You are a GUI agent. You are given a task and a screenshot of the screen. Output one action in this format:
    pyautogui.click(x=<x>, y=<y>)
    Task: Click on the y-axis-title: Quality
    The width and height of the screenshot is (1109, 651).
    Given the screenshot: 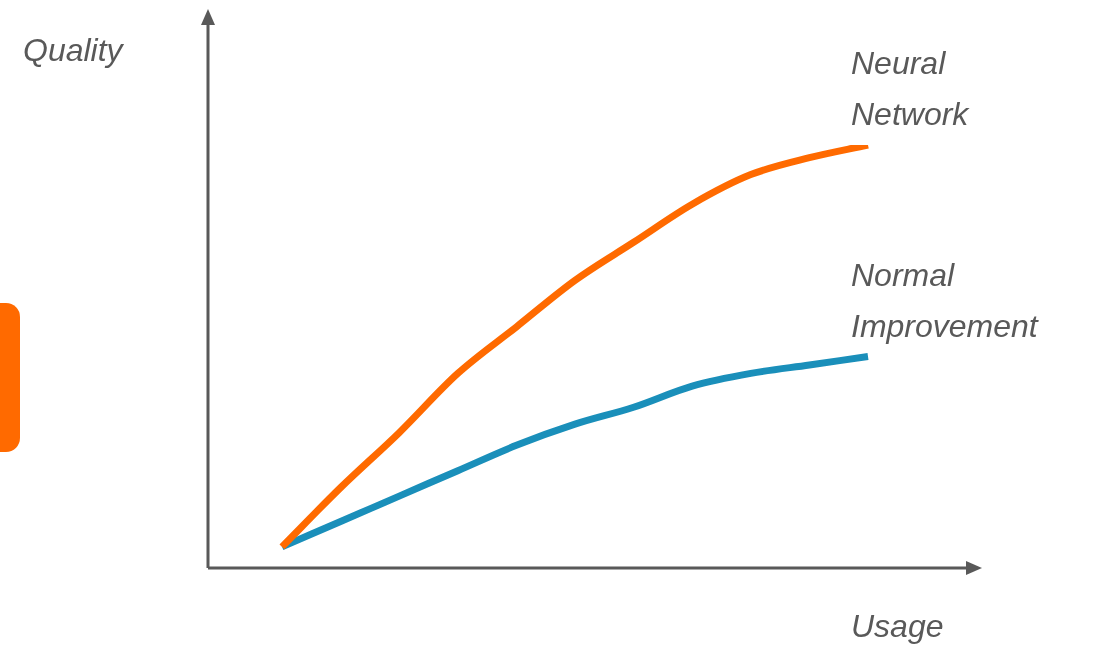 What is the action you would take?
    pyautogui.click(x=74, y=49)
    